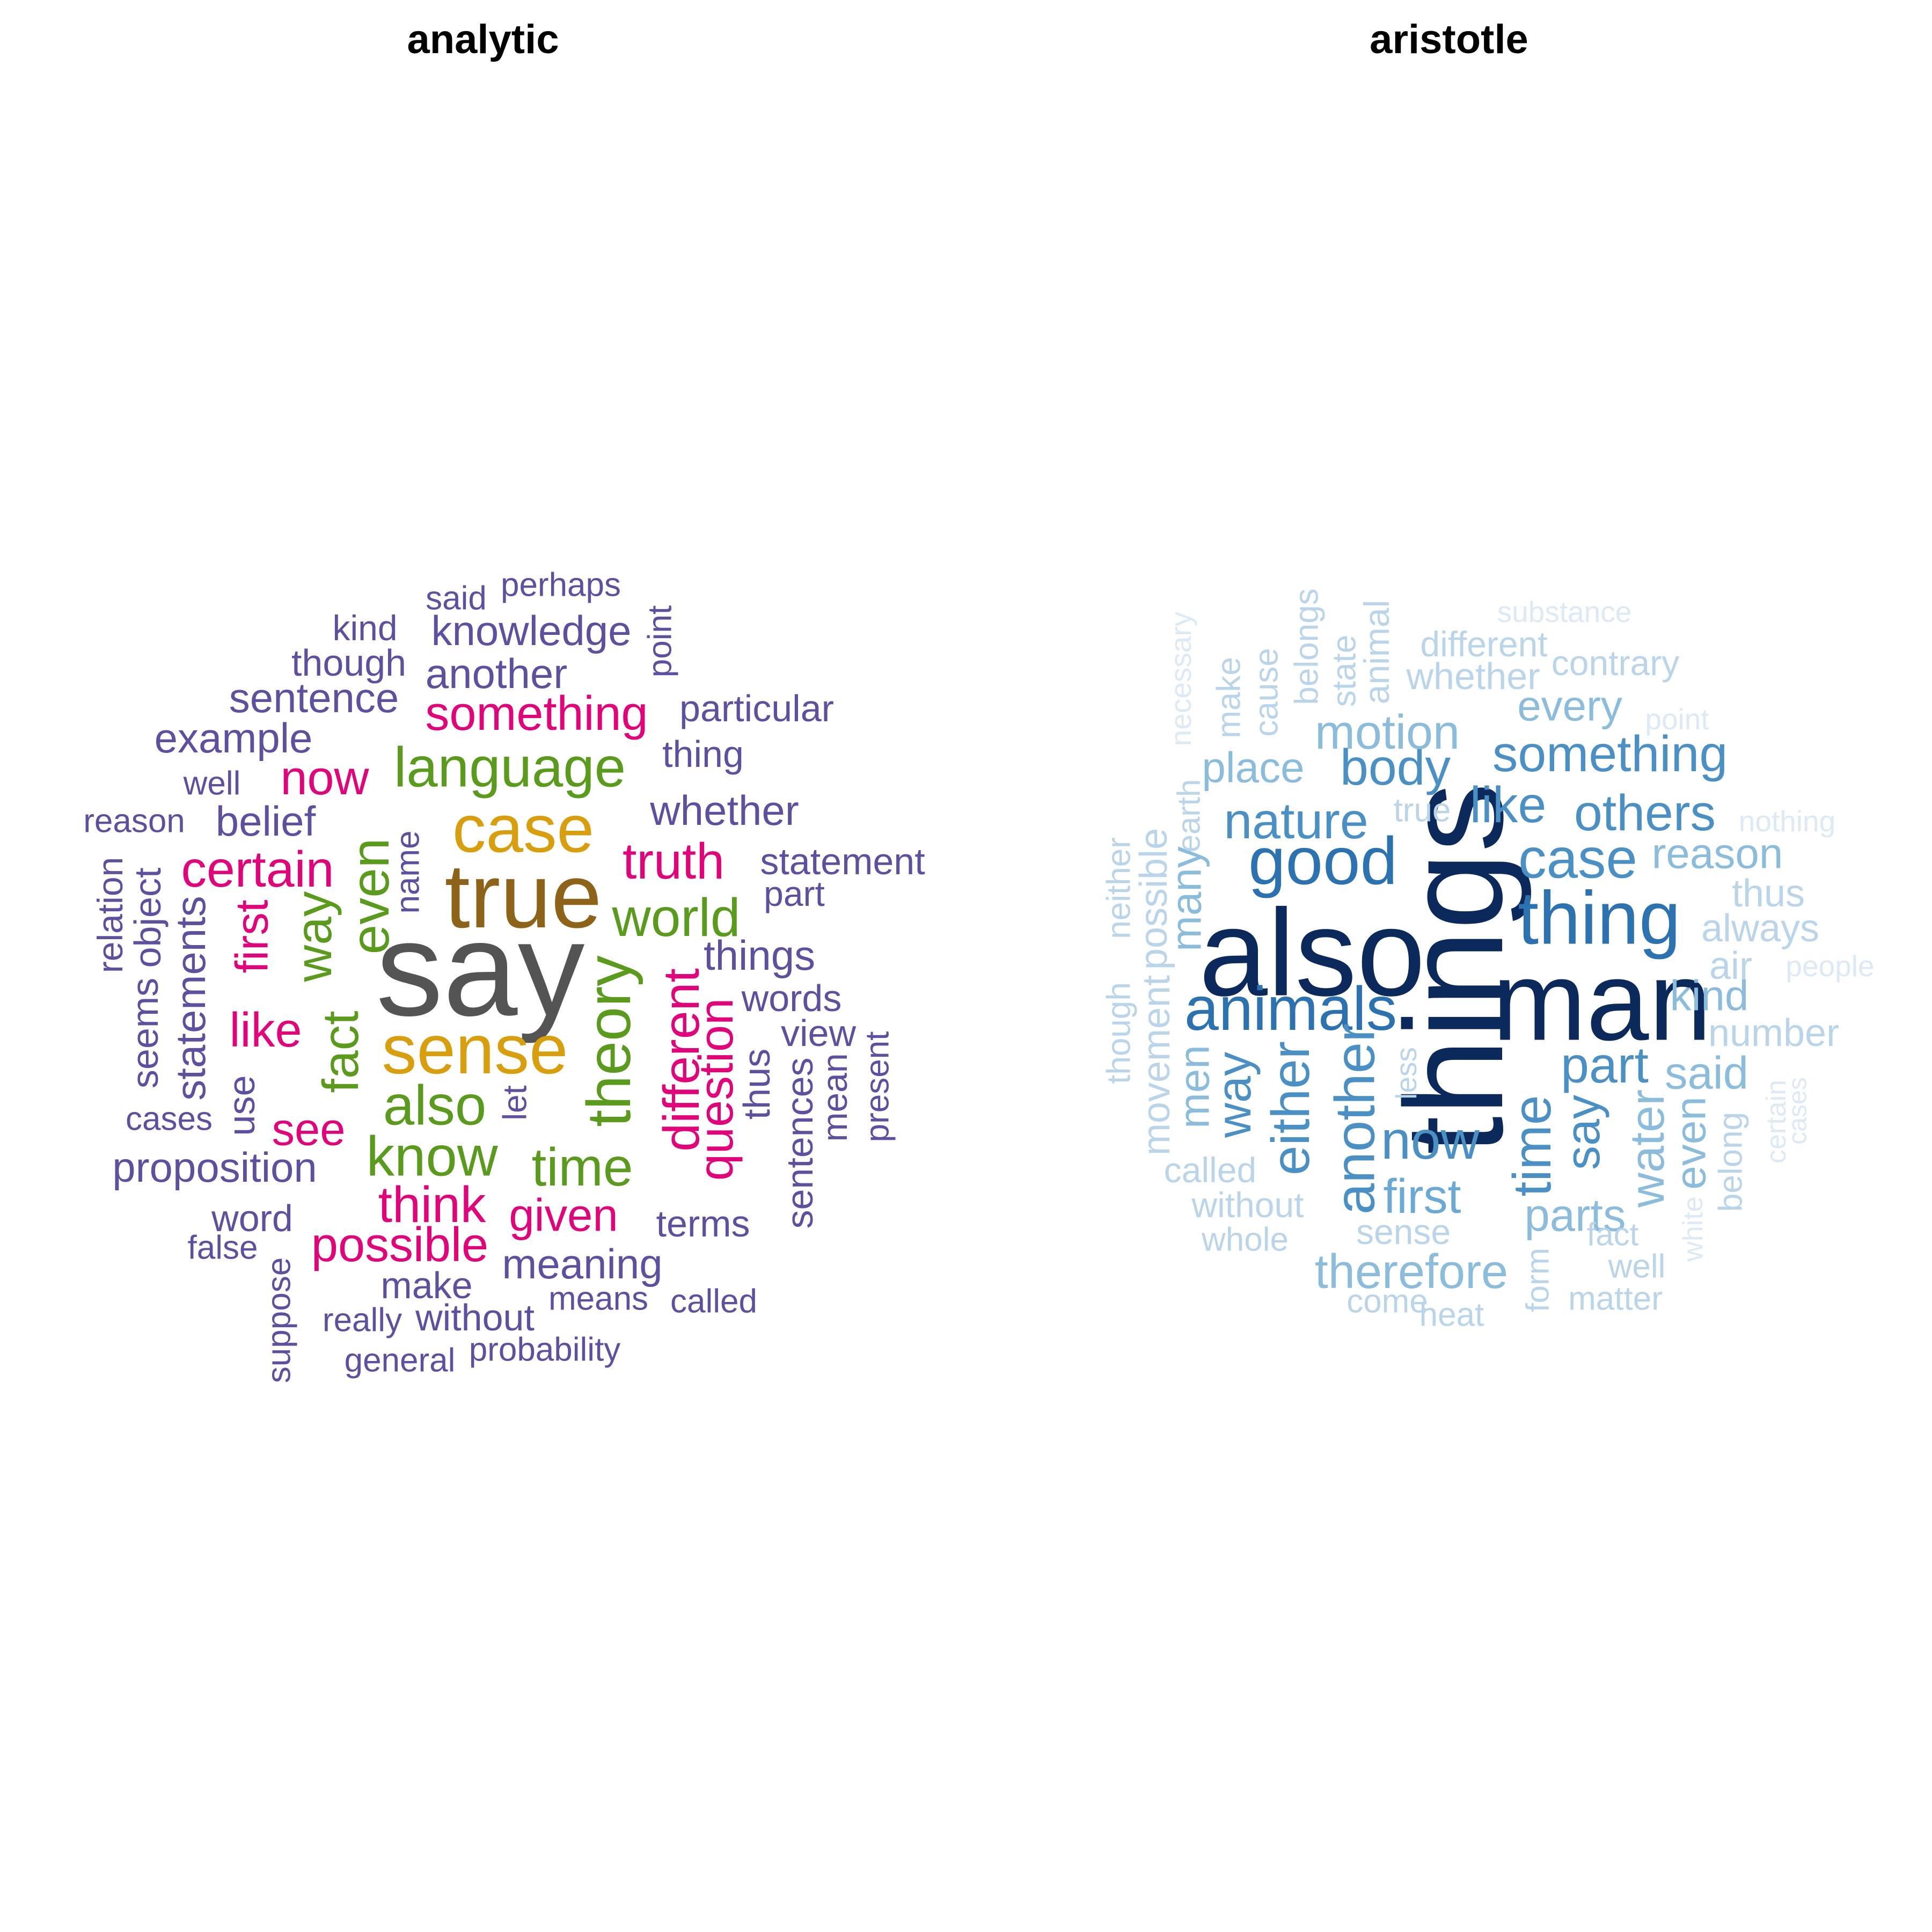  What do you see at coordinates (308, 1129) in the screenshot?
I see `word-see: see` at bounding box center [308, 1129].